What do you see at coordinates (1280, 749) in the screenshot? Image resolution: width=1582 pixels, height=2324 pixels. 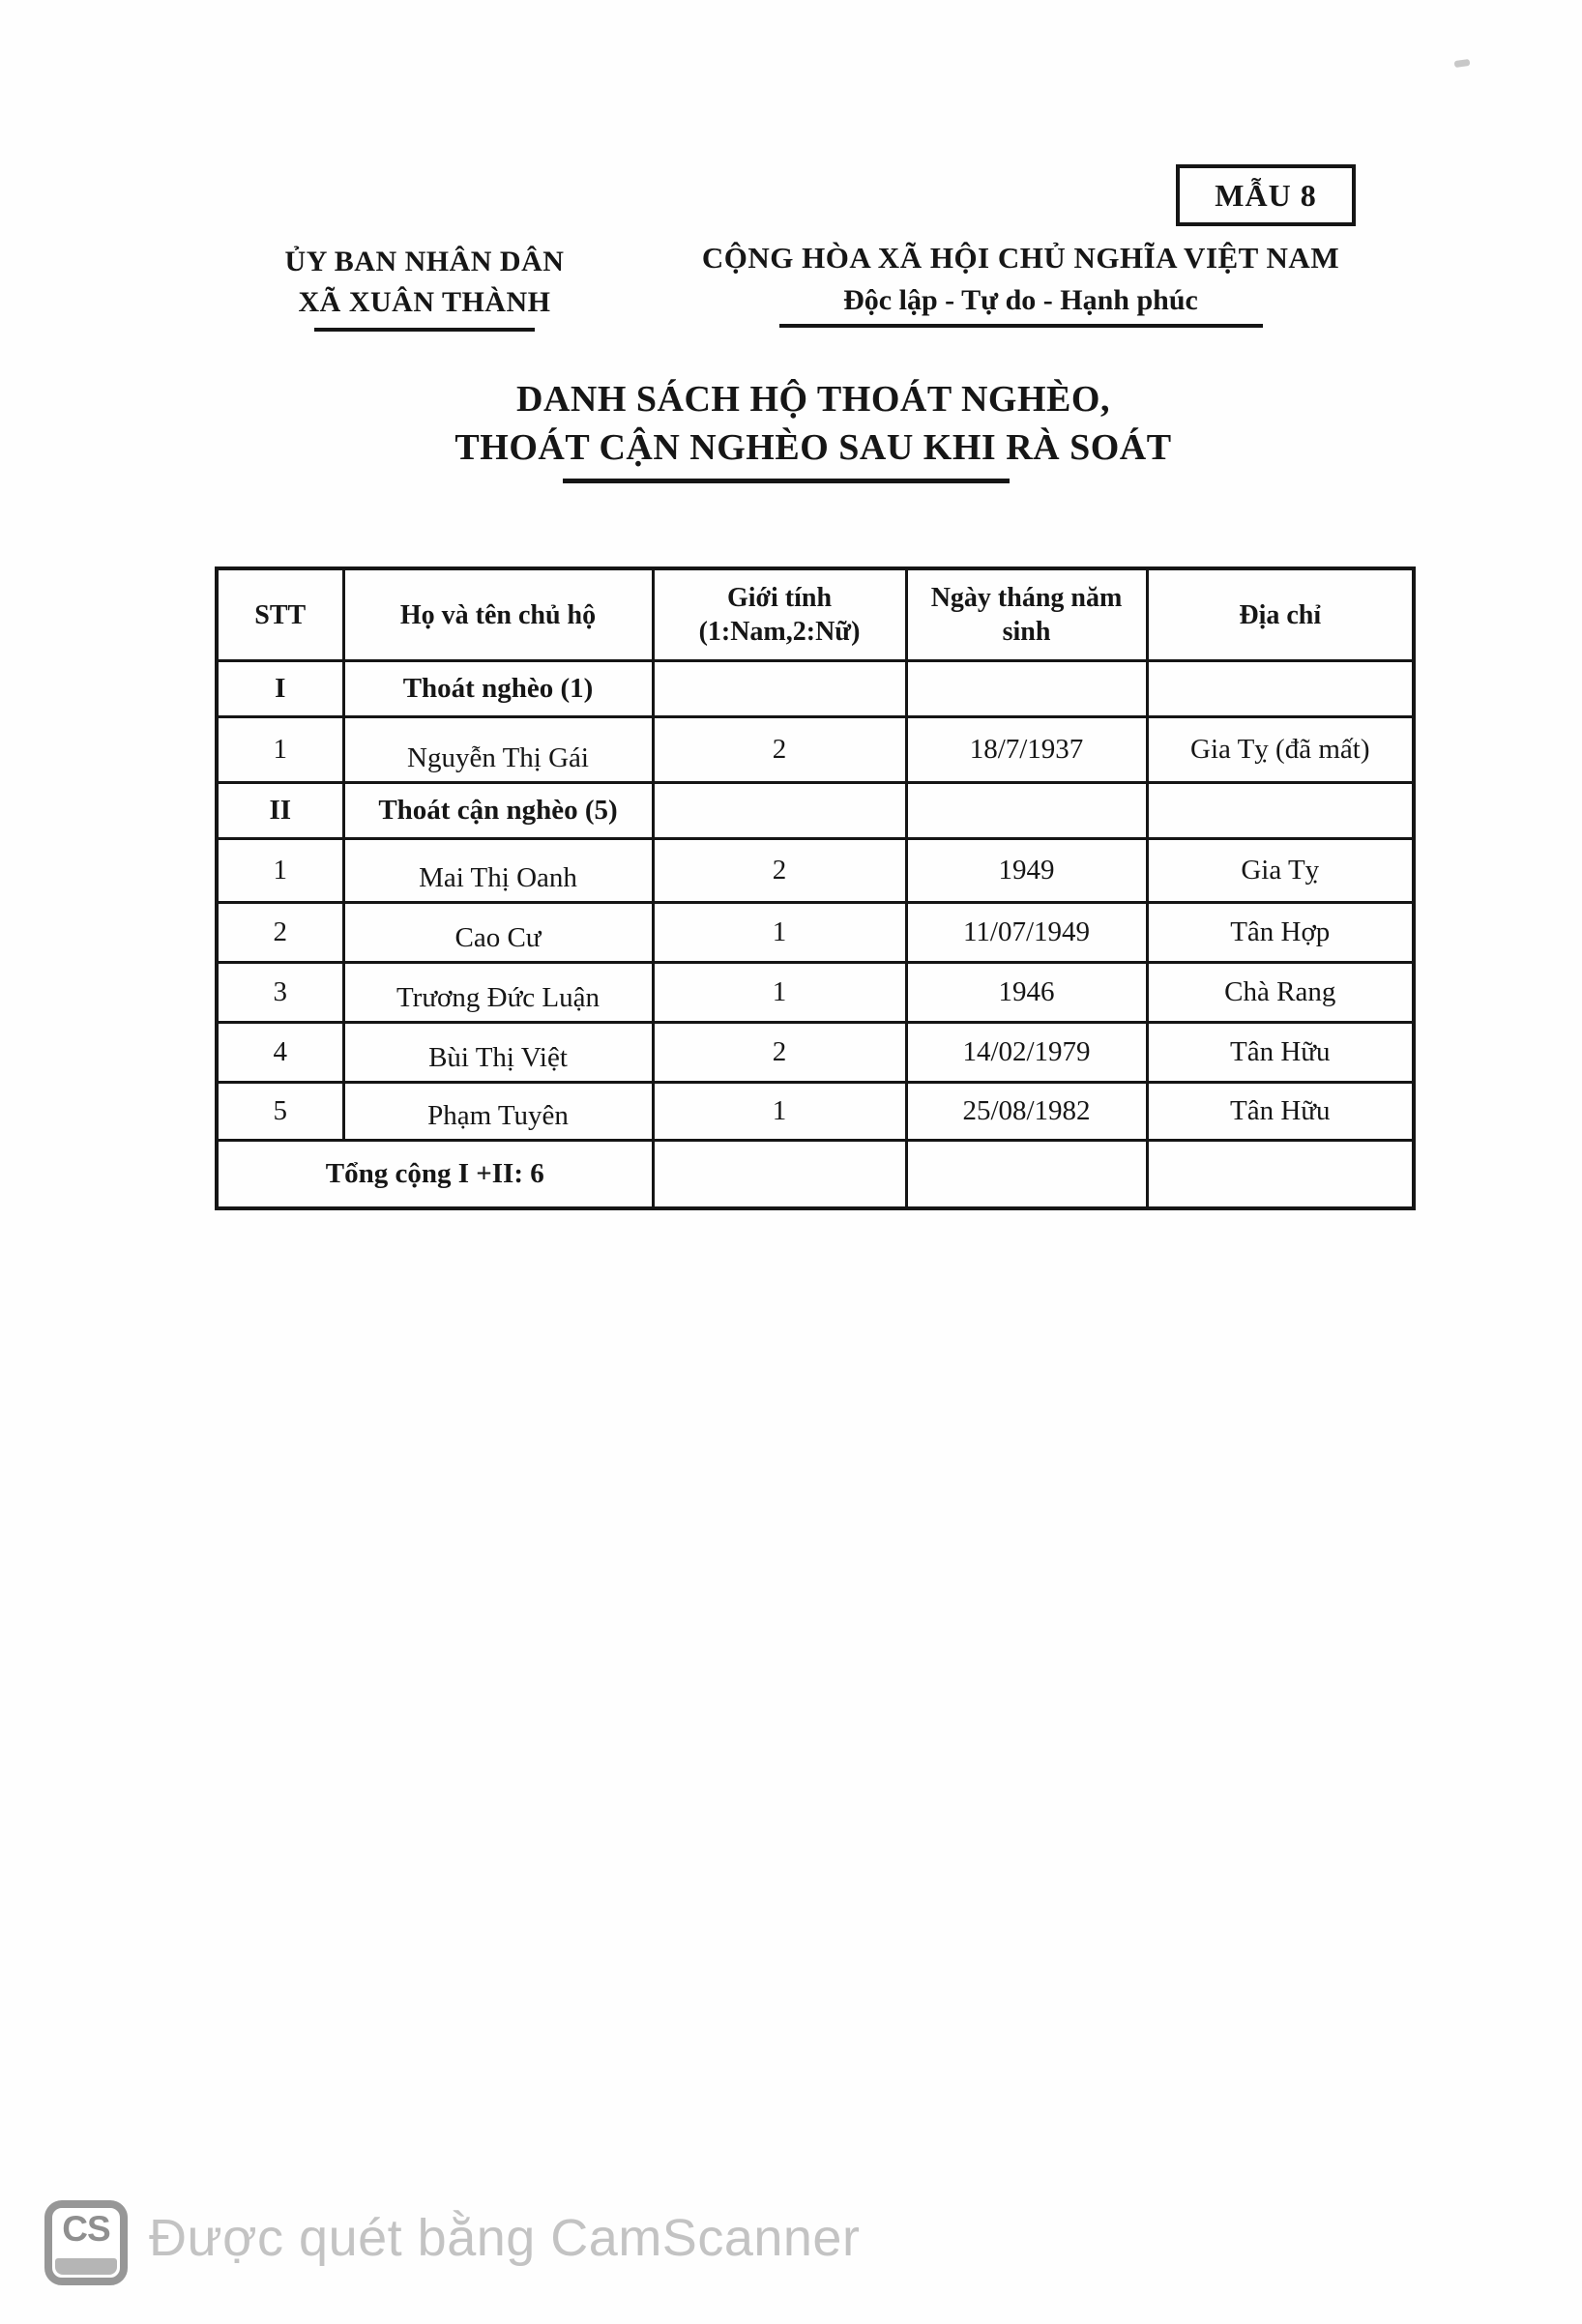 I see `cell-address: Gia Tỵ (đã mất)` at bounding box center [1280, 749].